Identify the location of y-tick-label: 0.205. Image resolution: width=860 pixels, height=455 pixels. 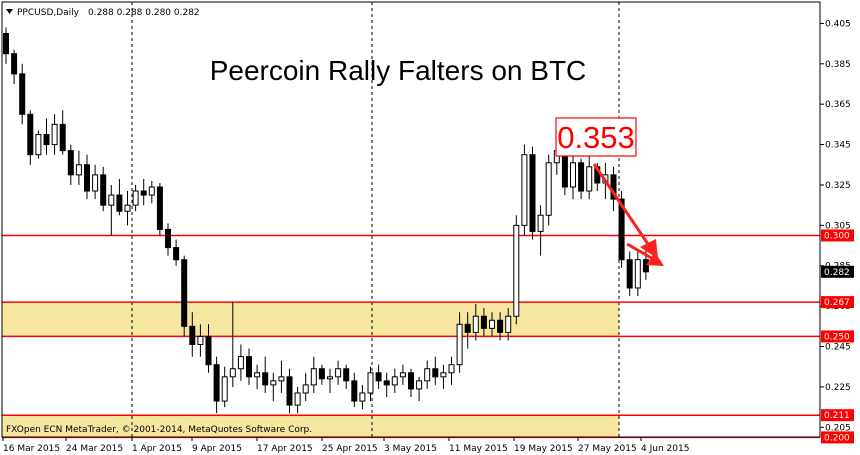
(838, 428).